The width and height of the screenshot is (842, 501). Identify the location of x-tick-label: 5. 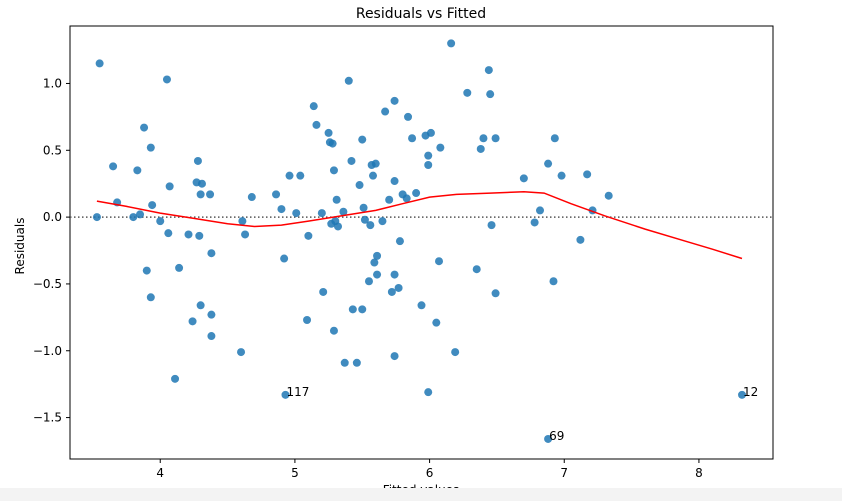
(295, 473).